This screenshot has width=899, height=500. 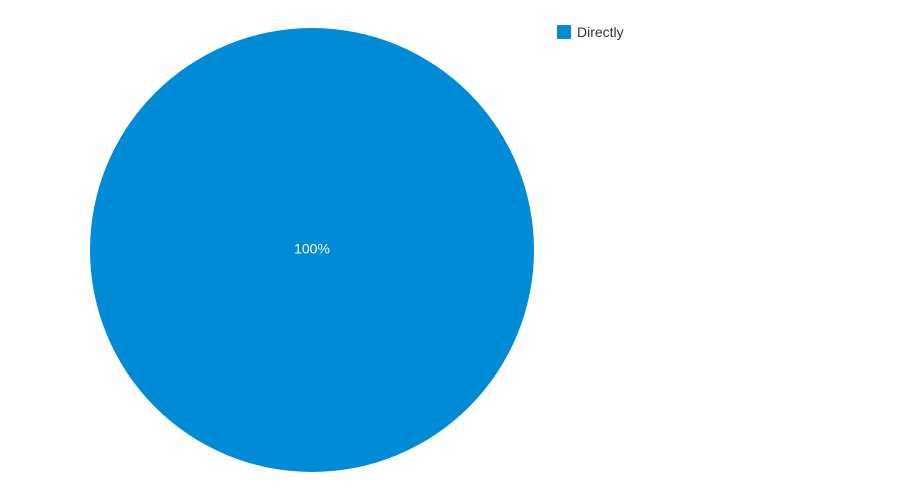 I want to click on legend-swatch, so click(x=564, y=32).